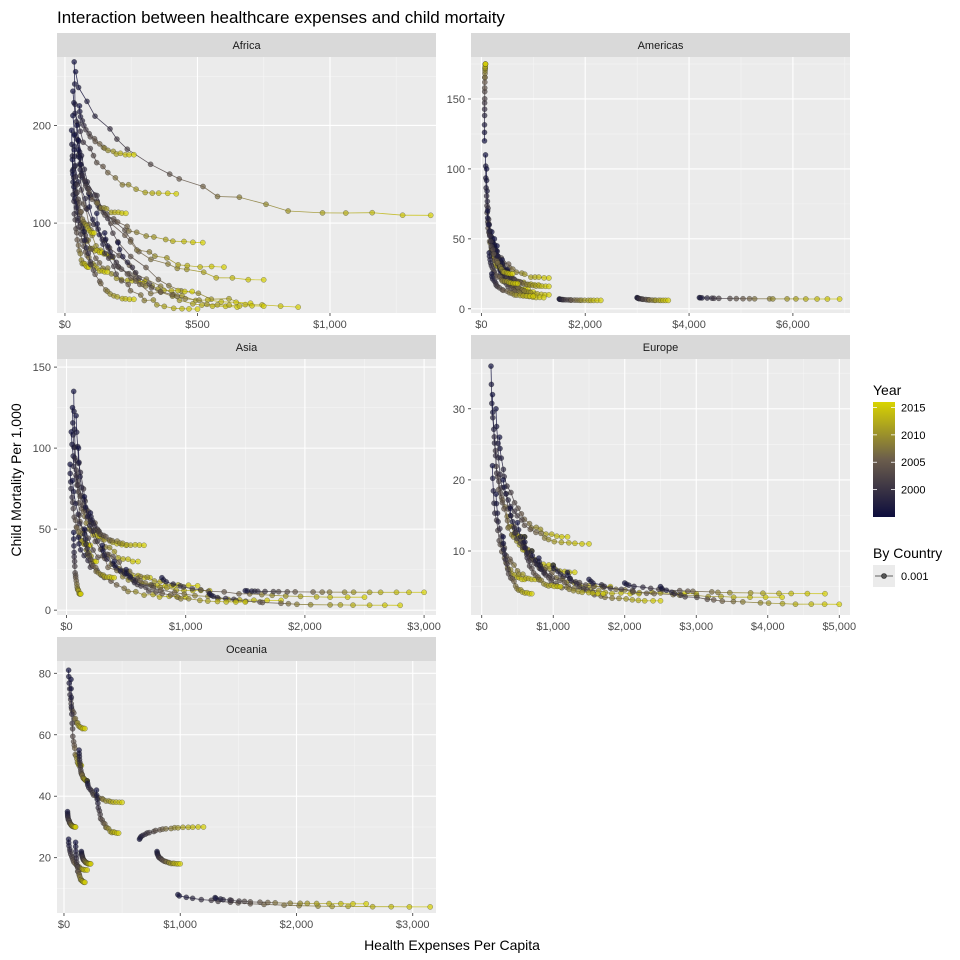 Image resolution: width=960 pixels, height=960 pixels. Describe the element at coordinates (305, 627) in the screenshot. I see `x-tick-label: $2,000` at that location.